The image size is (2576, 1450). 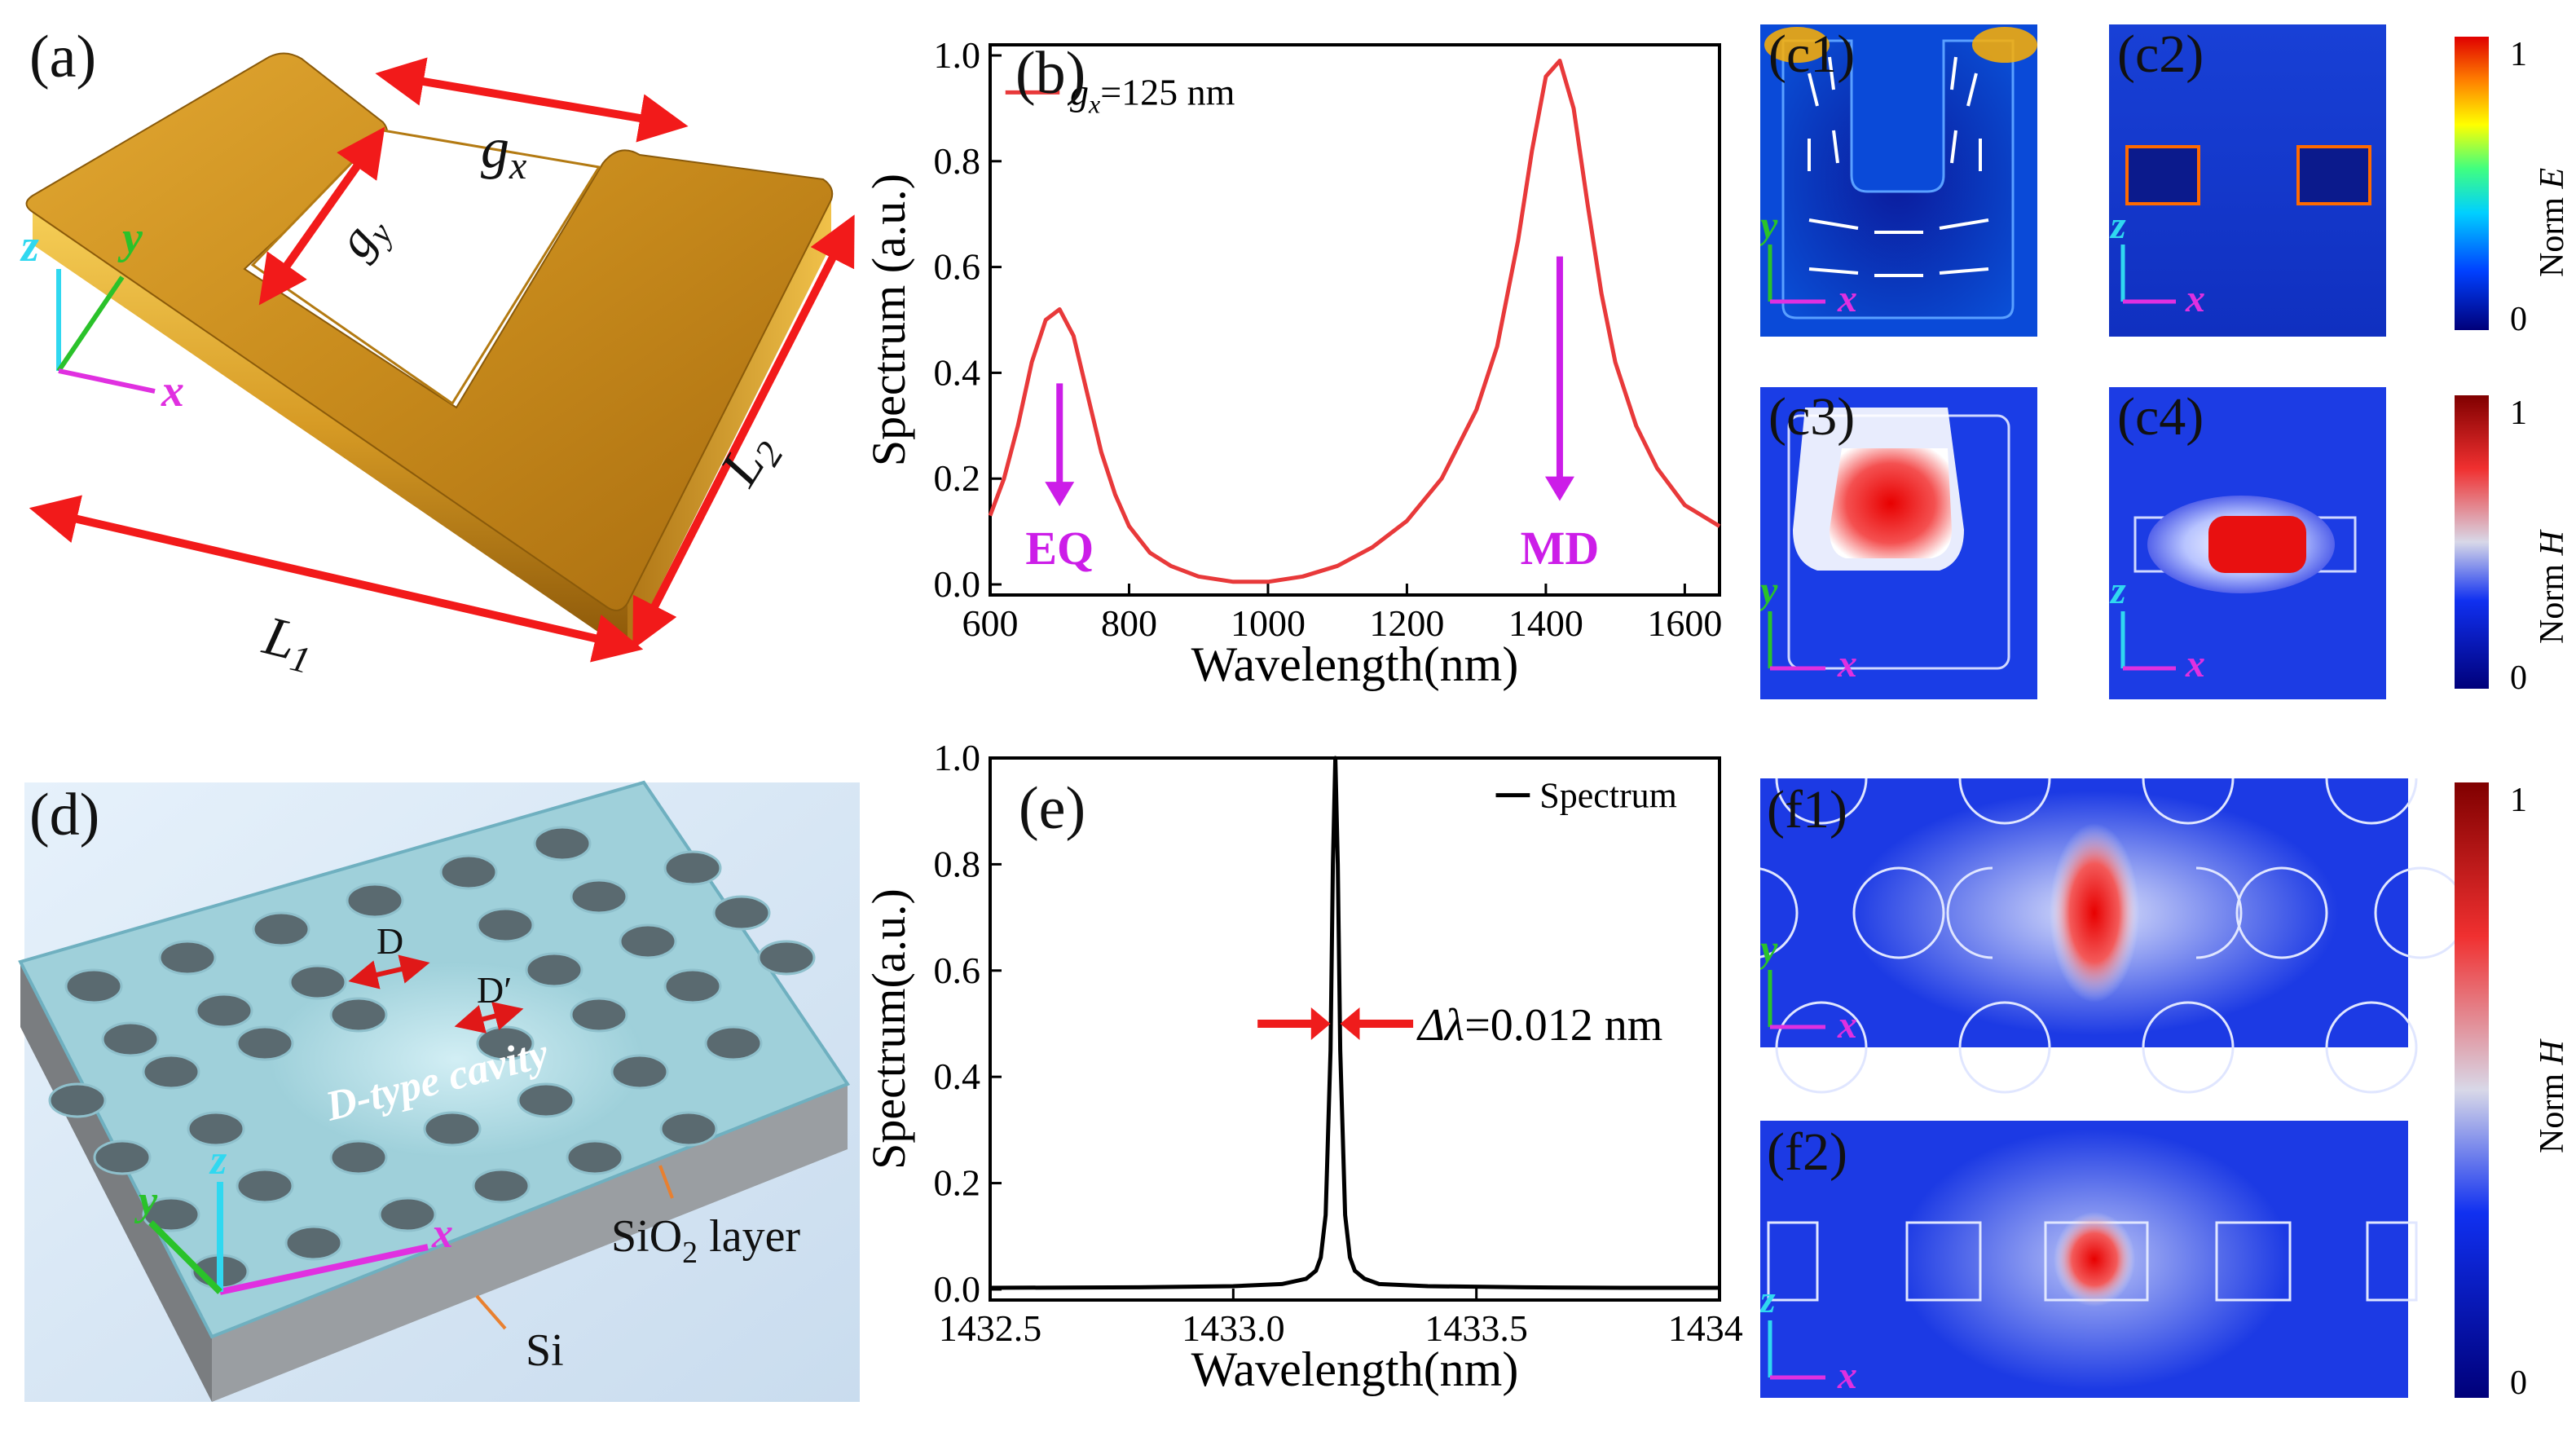 I want to click on y-axis-label: y, so click(x=130, y=238).